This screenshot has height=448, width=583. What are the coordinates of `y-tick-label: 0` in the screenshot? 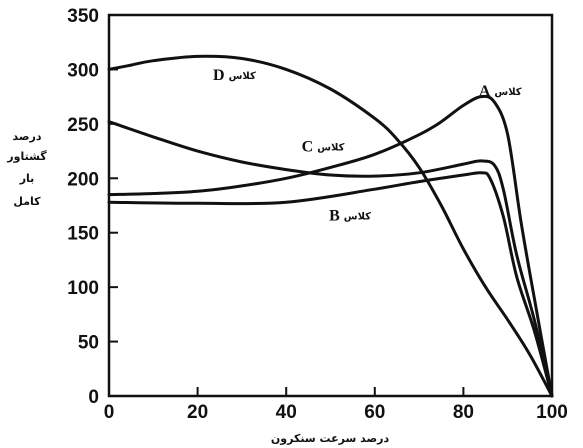 It's located at (93, 397).